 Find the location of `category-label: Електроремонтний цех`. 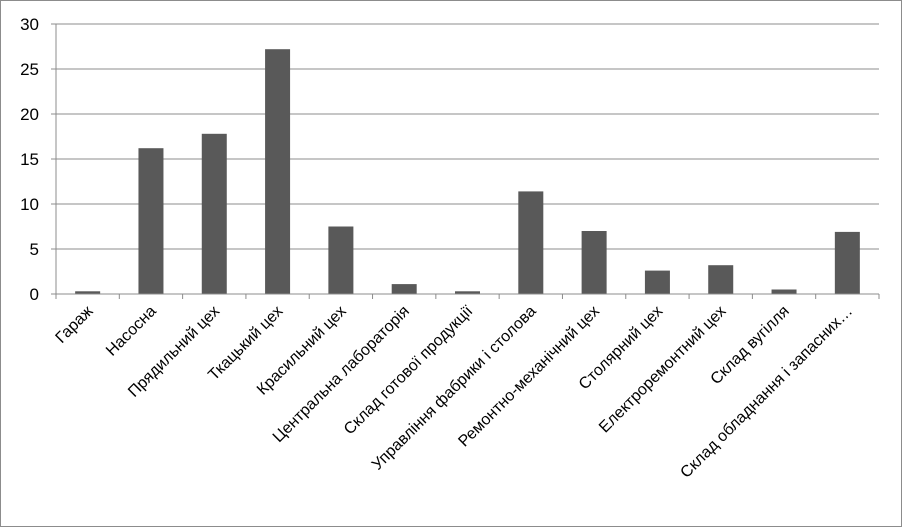

category-label: Електроремонтний цех is located at coordinates (662, 369).